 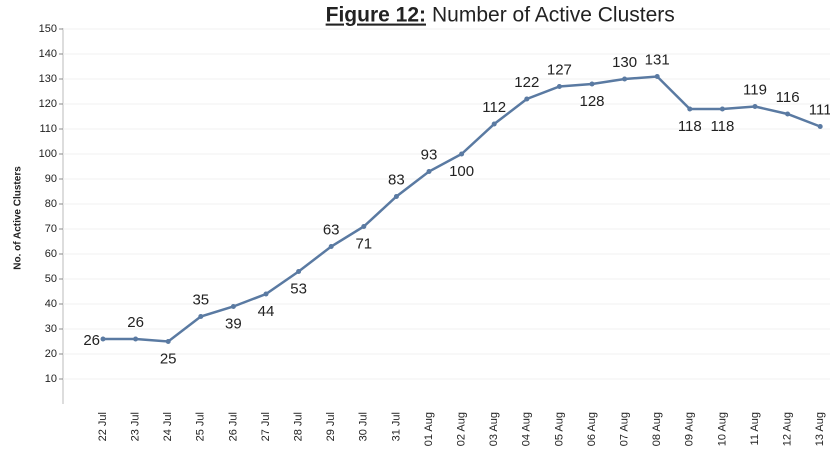 I want to click on y-tick-label: 40, so click(x=51, y=304).